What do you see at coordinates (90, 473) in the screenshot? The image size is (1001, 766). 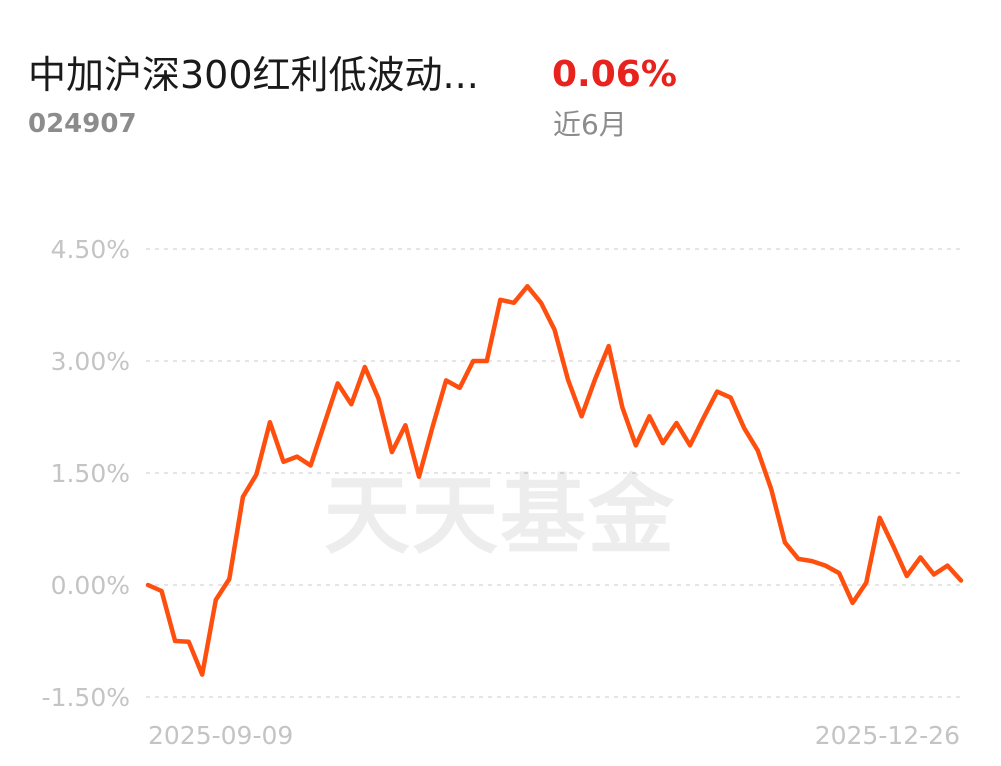 I see `y-tick-label: 1.50%` at bounding box center [90, 473].